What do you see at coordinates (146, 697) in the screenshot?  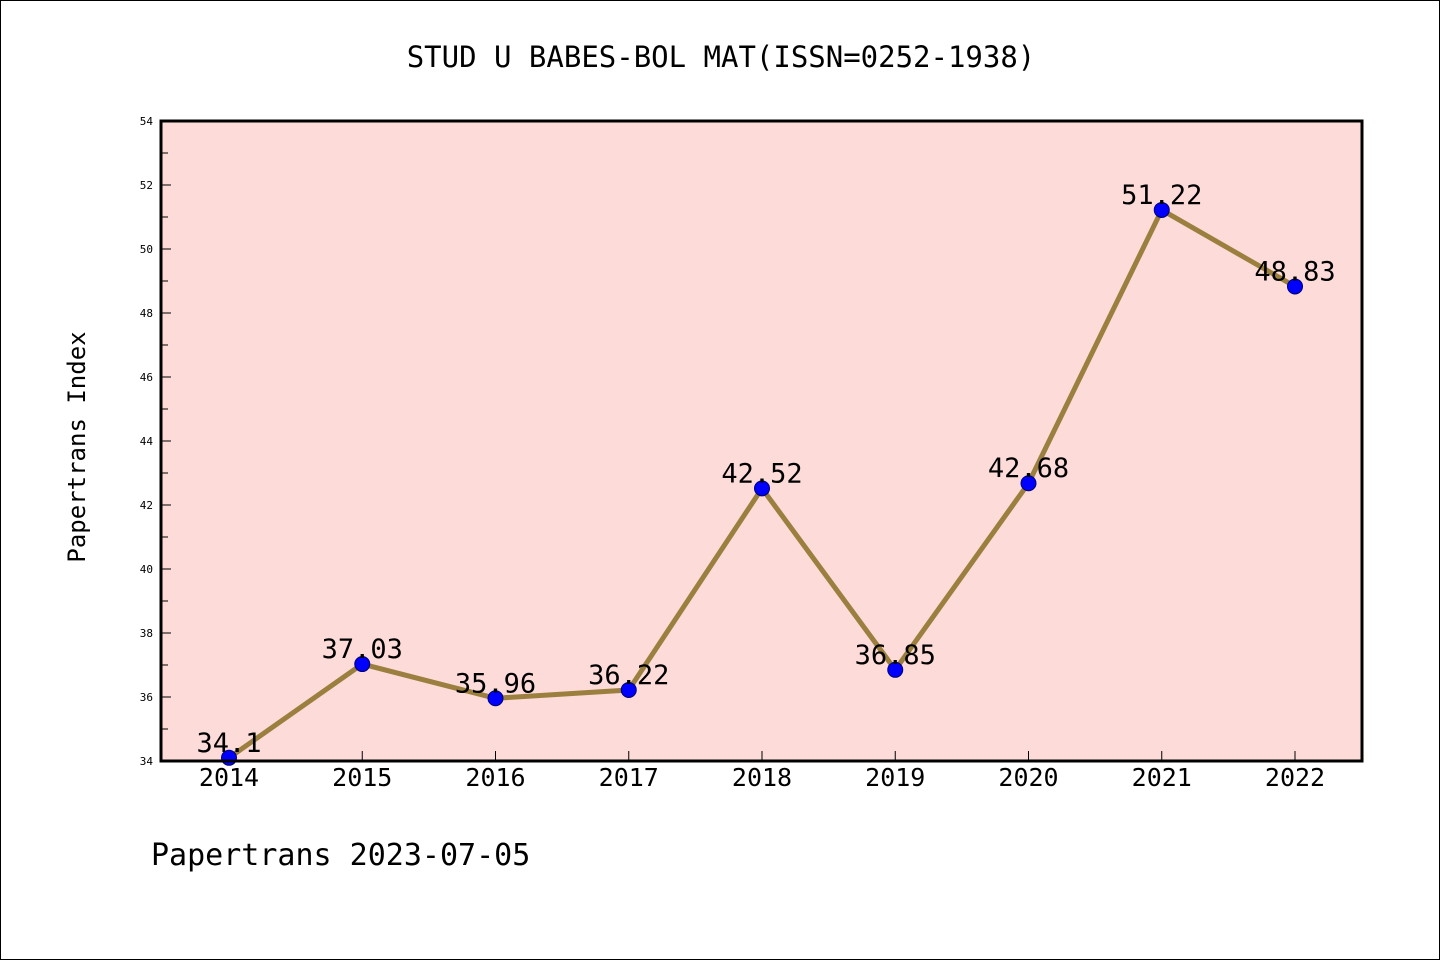 I see `y-tick-label: 36` at bounding box center [146, 697].